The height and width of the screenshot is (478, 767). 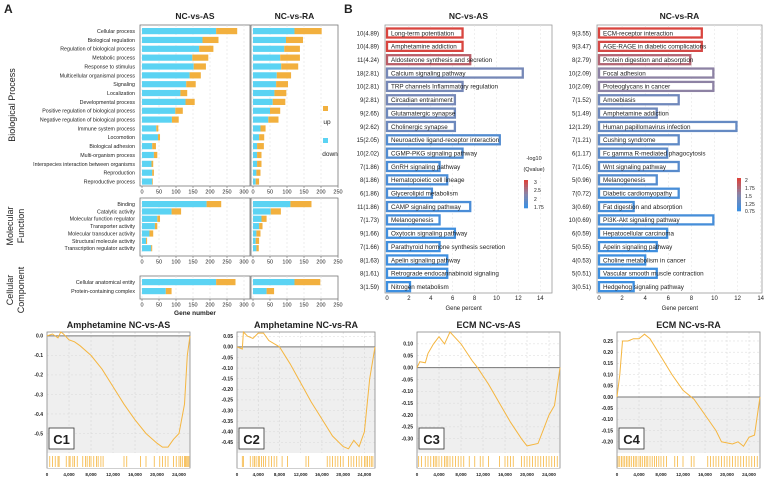 What do you see at coordinates (126, 205) in the screenshot?
I see `category-label: Binding` at bounding box center [126, 205].